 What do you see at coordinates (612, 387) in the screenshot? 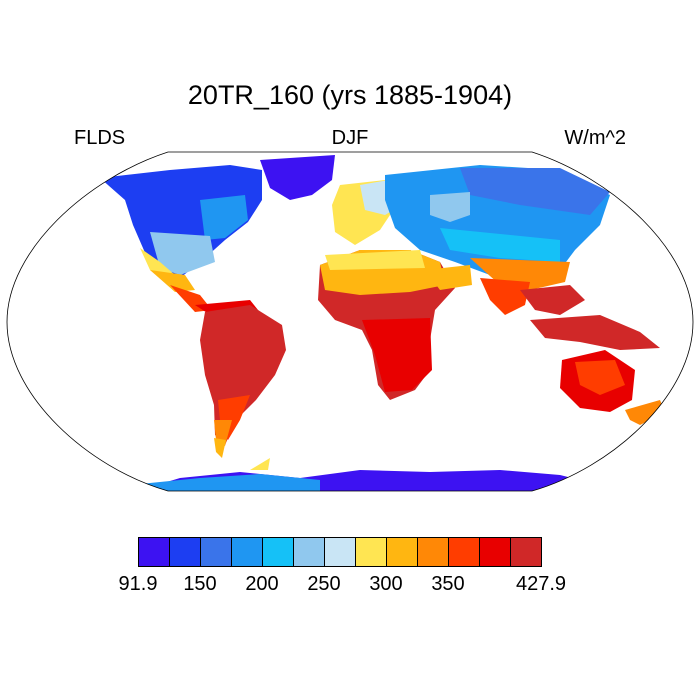
I see `australia` at bounding box center [612, 387].